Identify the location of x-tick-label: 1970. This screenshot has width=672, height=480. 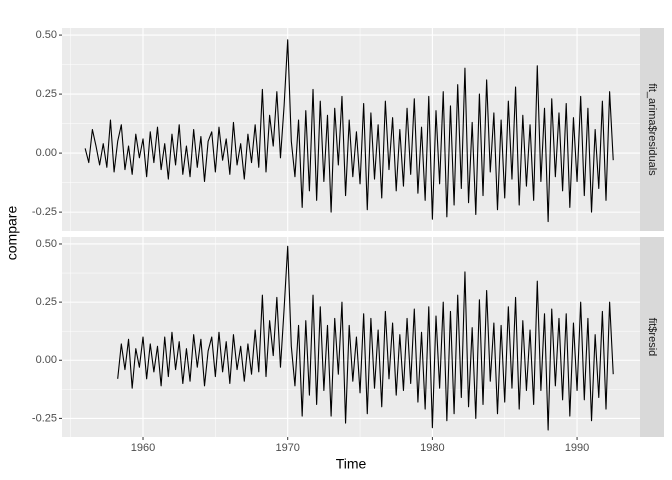
(287, 448).